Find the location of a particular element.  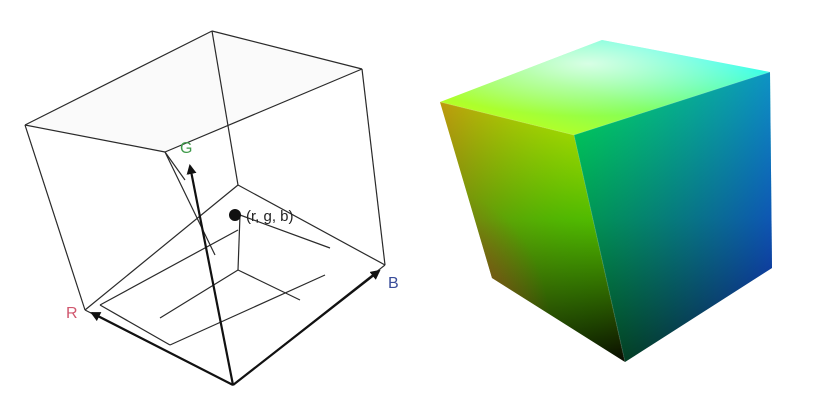

color-cube-top-face is located at coordinates (605, 87).